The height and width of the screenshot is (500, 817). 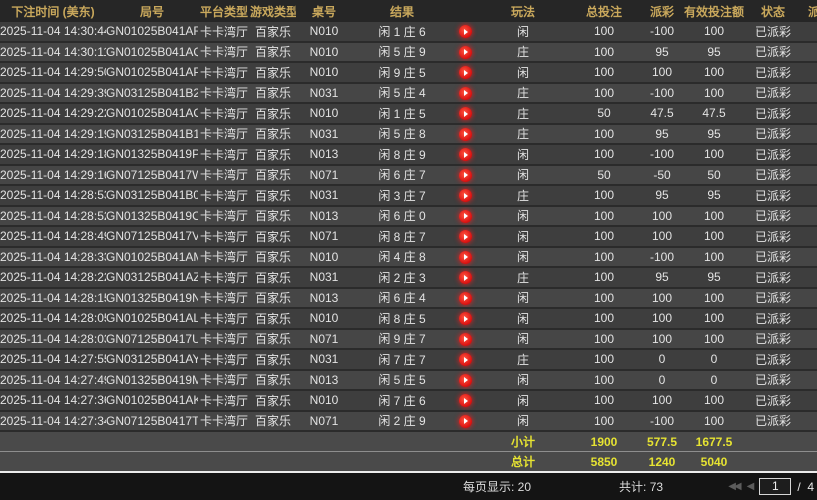 What do you see at coordinates (523, 93) in the screenshot?
I see `bet-side-cell: 庄` at bounding box center [523, 93].